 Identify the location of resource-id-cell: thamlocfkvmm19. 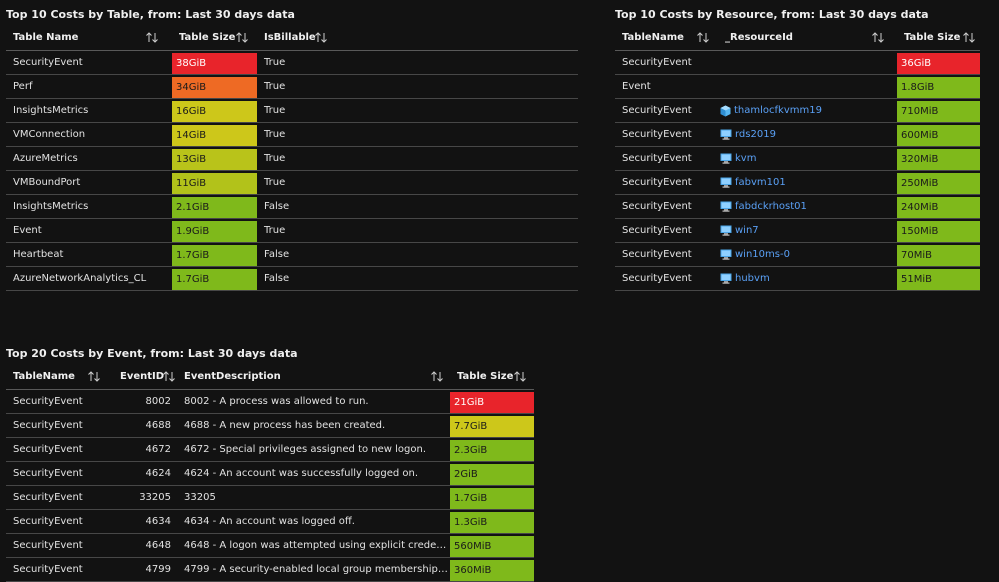
(807, 110).